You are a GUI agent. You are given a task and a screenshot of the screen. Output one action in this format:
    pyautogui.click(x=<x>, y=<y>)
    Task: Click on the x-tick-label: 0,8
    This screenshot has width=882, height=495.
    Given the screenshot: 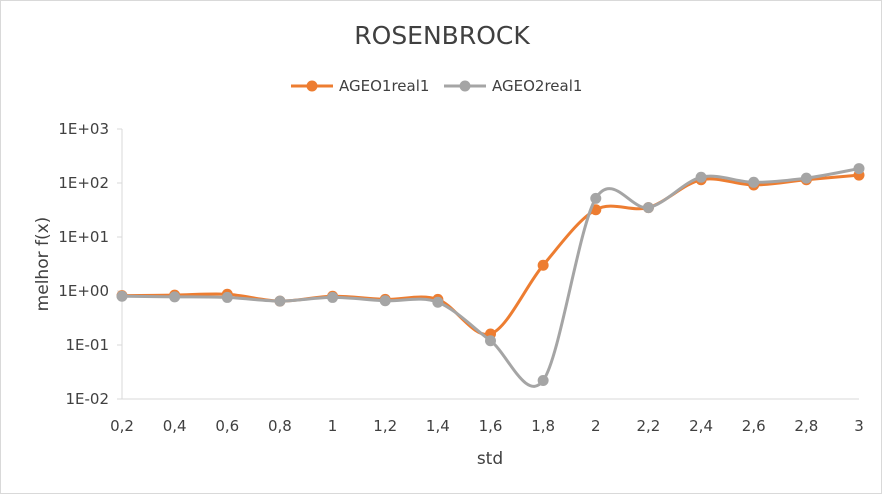 What is the action you would take?
    pyautogui.click(x=280, y=426)
    